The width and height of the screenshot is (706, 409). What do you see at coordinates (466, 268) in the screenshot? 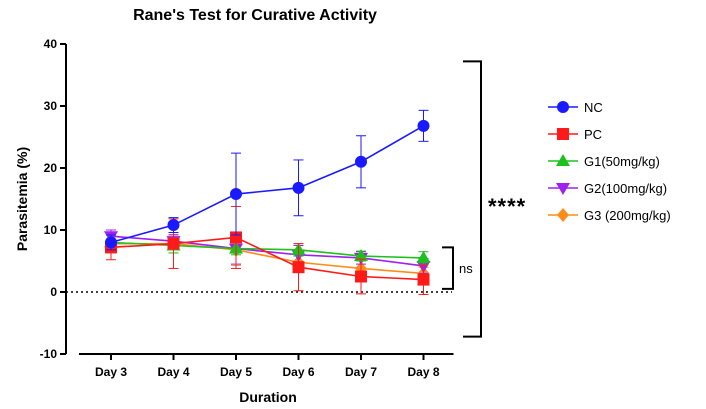
I see `significance-label-ns: ns` at bounding box center [466, 268].